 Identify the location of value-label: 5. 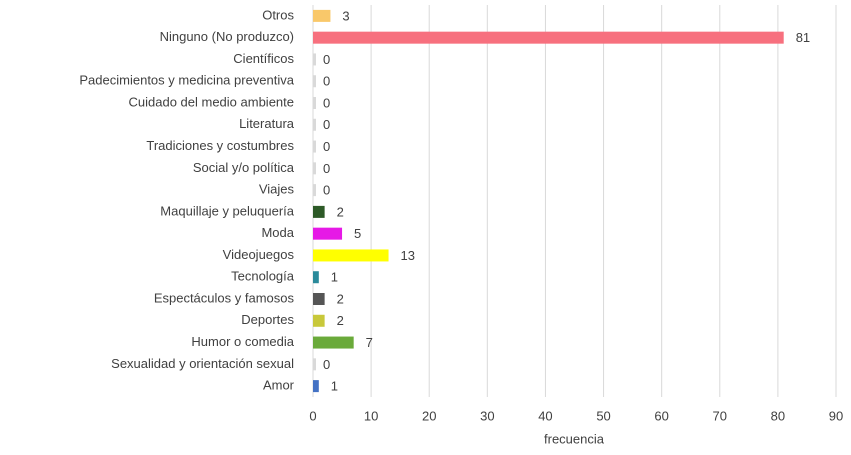
(357, 233).